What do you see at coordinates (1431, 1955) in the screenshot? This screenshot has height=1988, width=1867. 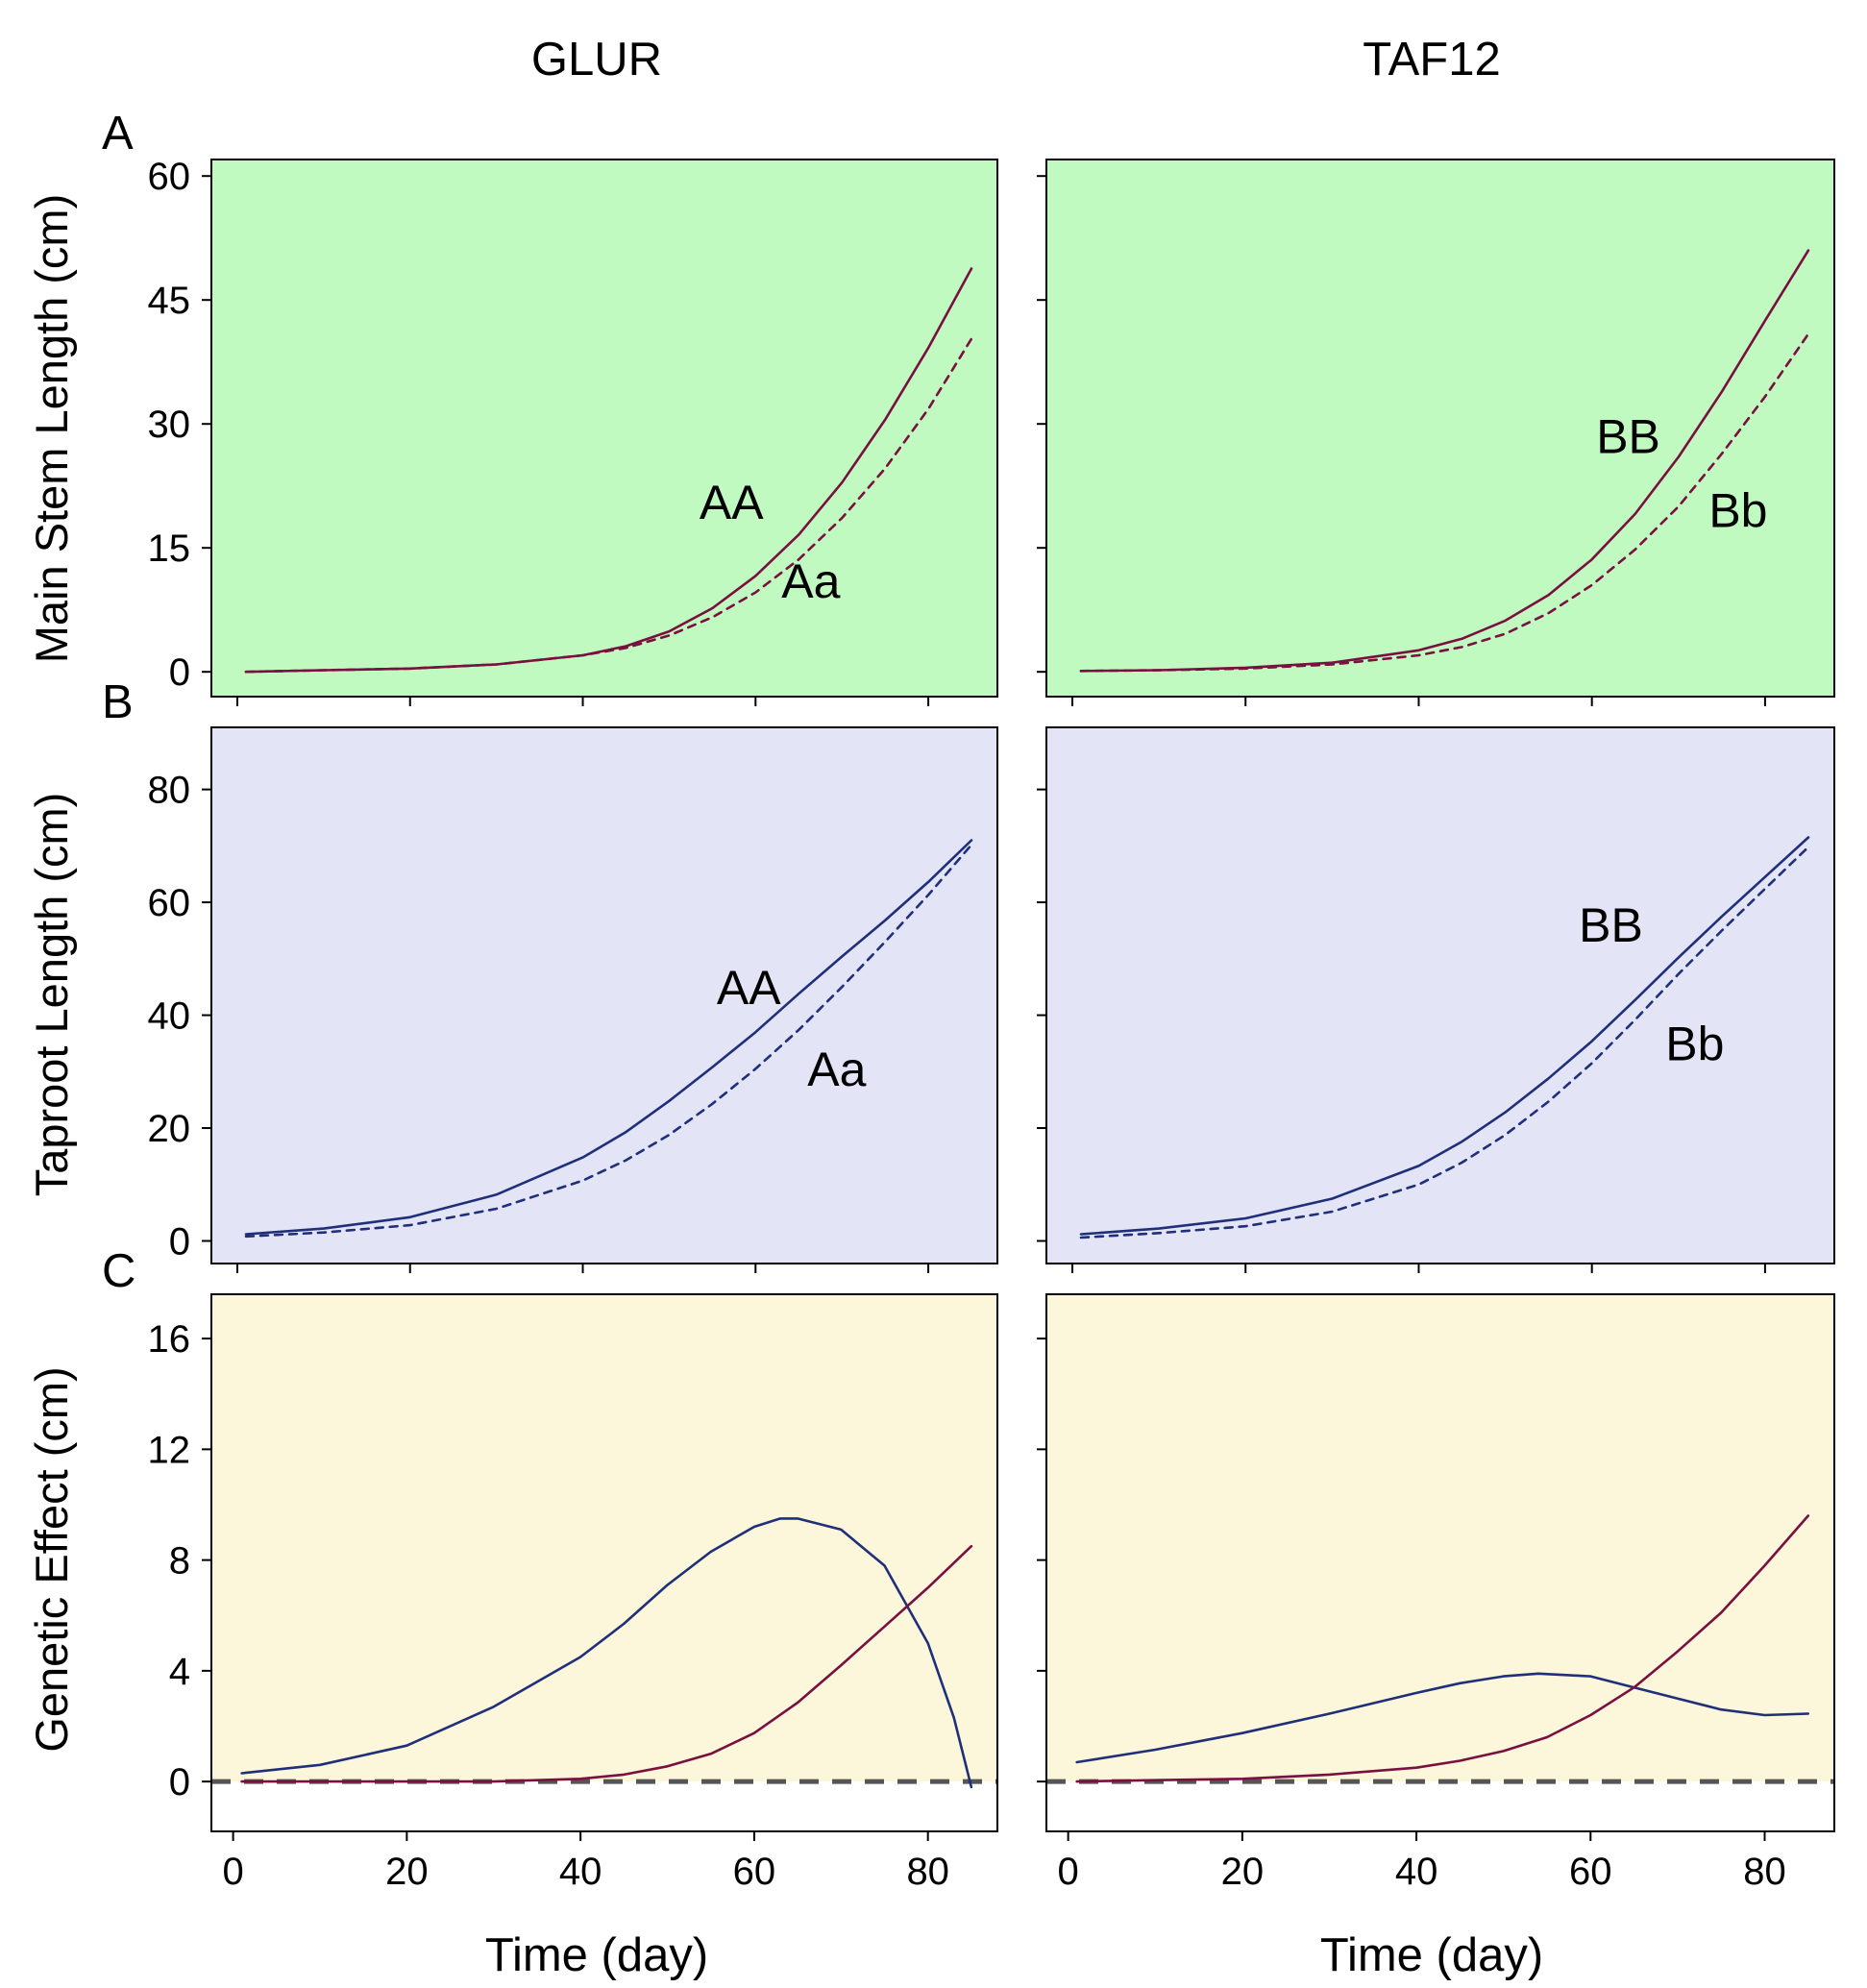 I see `xlabel-right: Time (day)` at bounding box center [1431, 1955].